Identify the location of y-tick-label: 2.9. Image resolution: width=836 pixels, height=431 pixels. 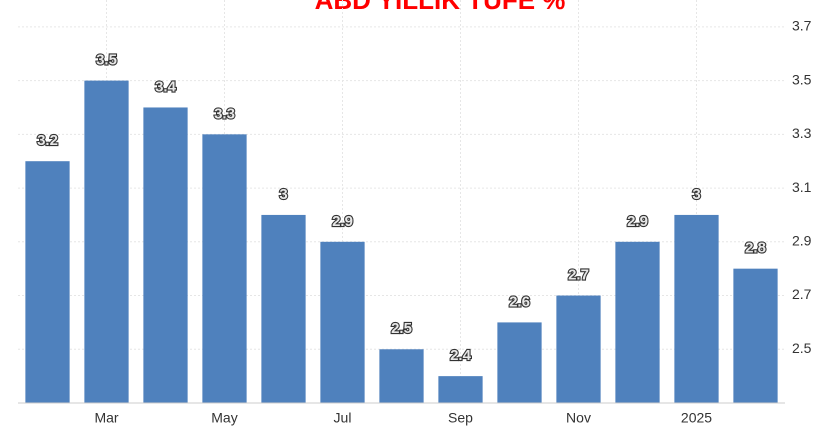
(802, 241).